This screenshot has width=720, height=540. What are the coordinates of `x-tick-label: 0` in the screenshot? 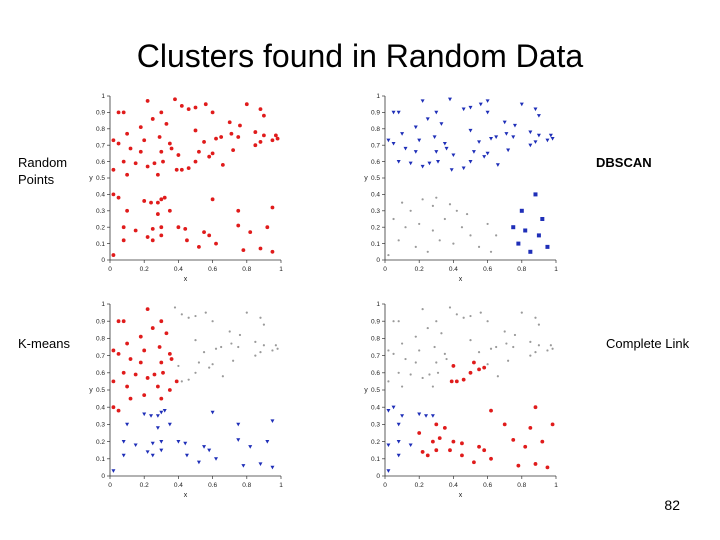 It's located at (110, 485).